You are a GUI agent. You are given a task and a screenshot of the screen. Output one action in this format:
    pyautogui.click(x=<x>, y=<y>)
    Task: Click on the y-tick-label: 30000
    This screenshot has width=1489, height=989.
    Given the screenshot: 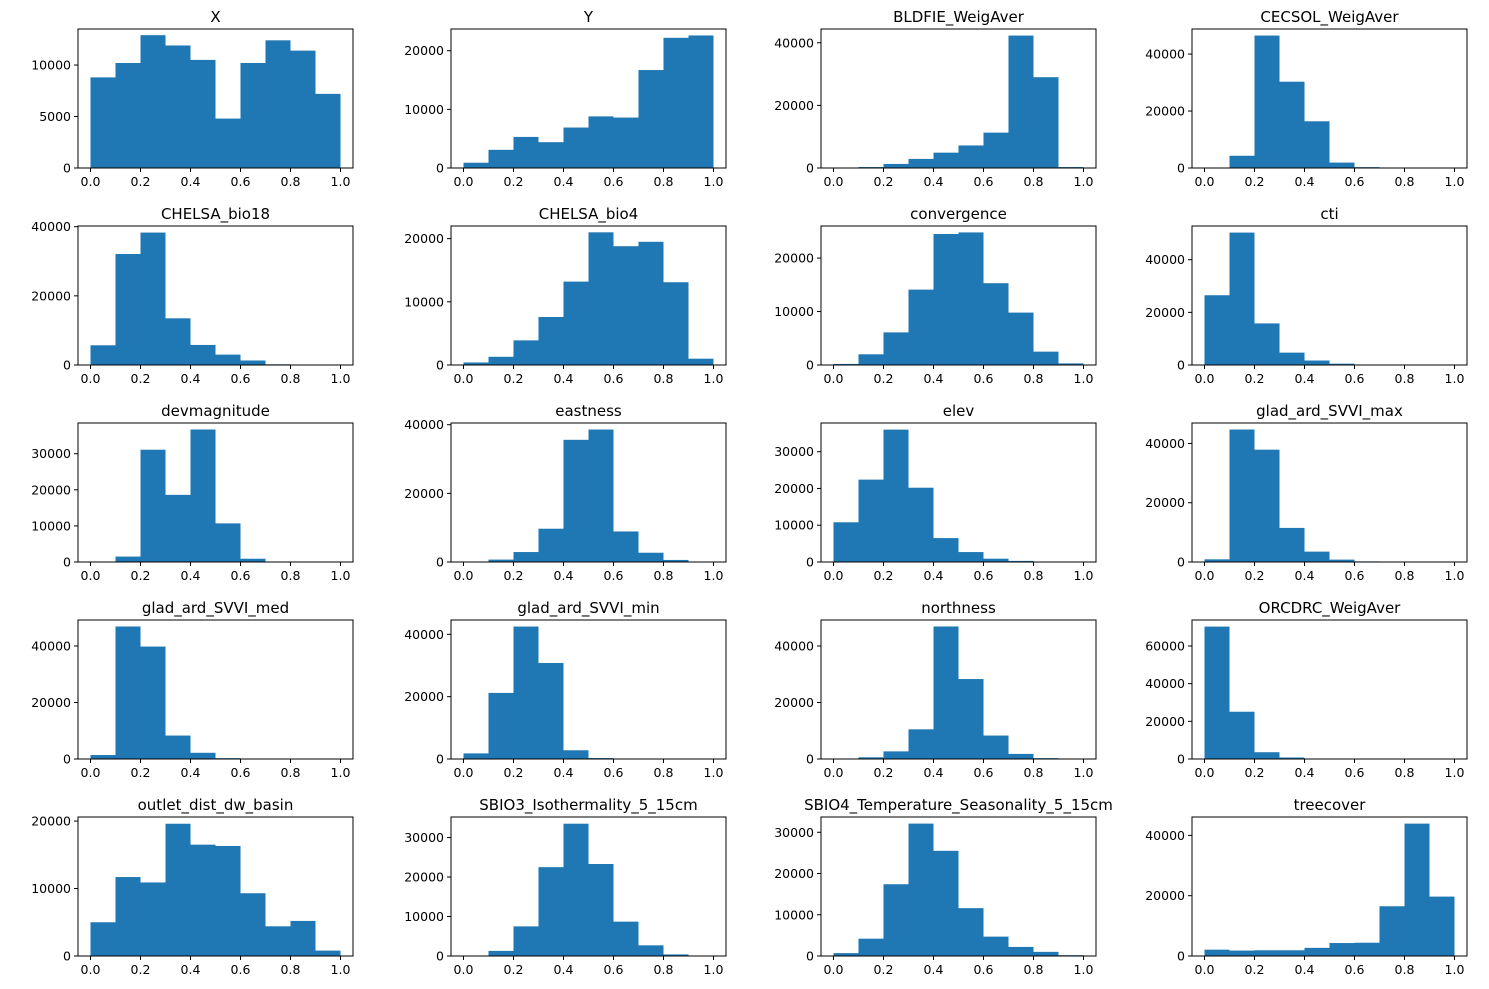 What is the action you would take?
    pyautogui.click(x=794, y=832)
    